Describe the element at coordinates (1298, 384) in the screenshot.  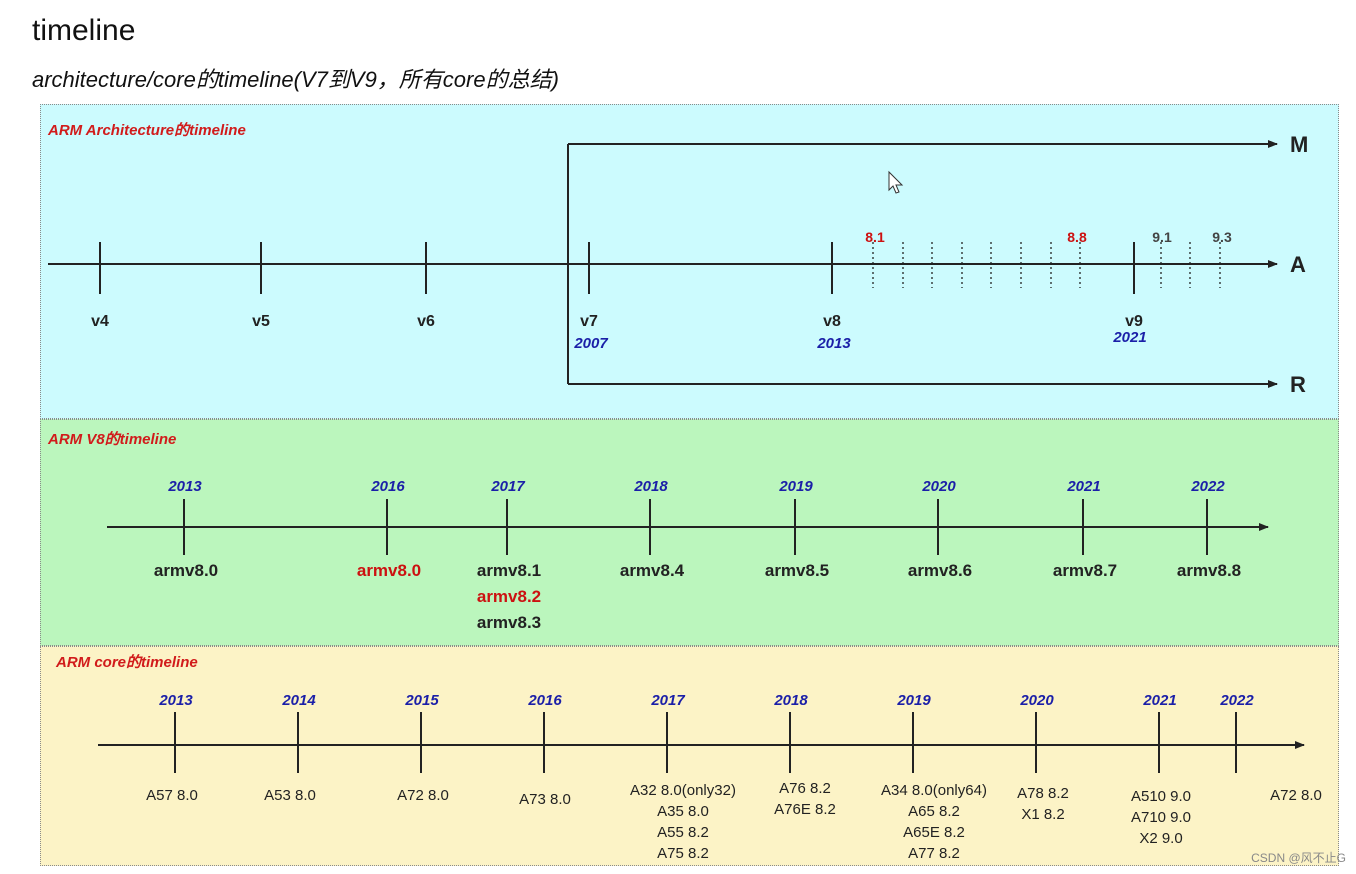
I see `profile-label-r: R` at that location.